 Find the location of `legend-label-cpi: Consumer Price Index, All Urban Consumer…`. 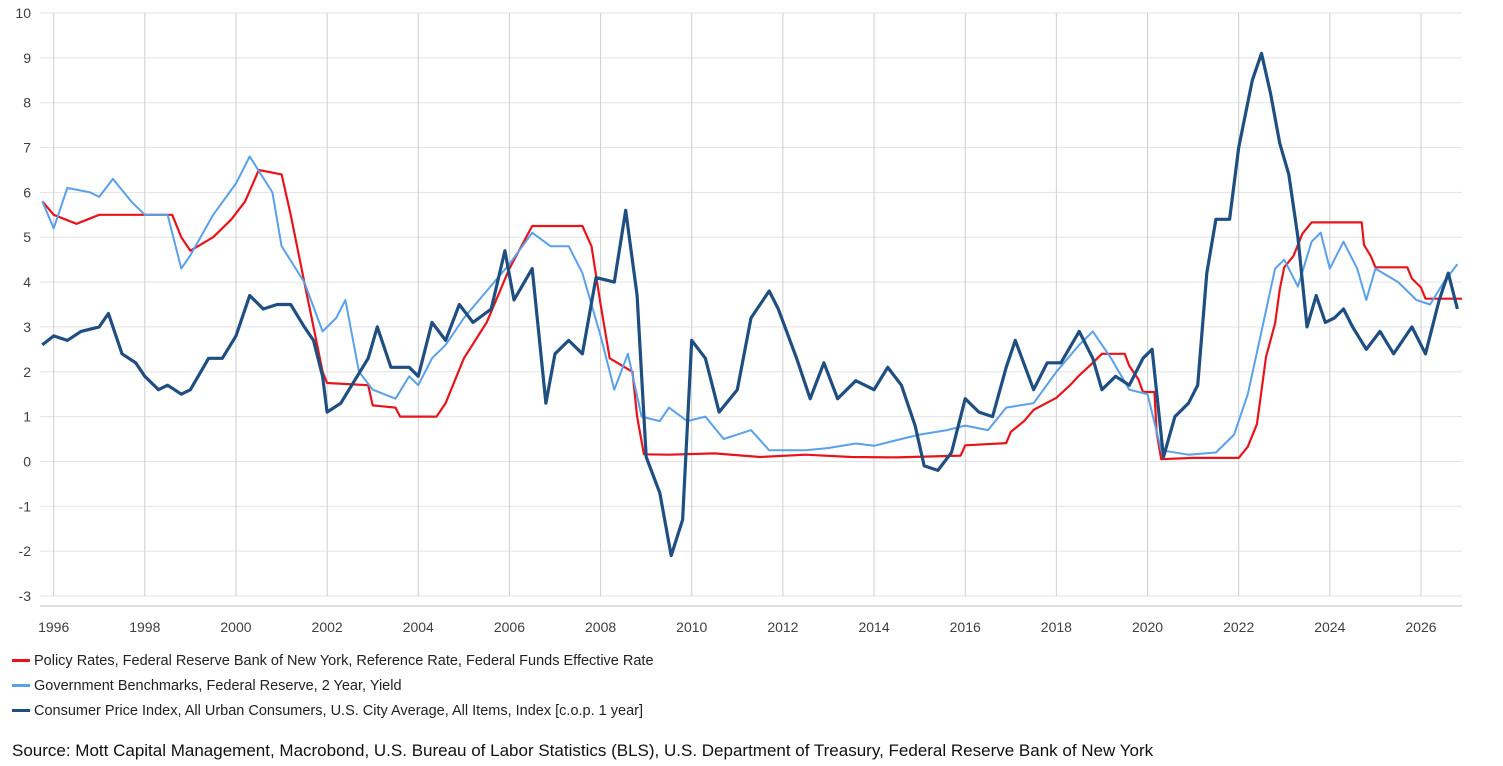

legend-label-cpi: Consumer Price Index, All Urban Consumer… is located at coordinates (338, 710).